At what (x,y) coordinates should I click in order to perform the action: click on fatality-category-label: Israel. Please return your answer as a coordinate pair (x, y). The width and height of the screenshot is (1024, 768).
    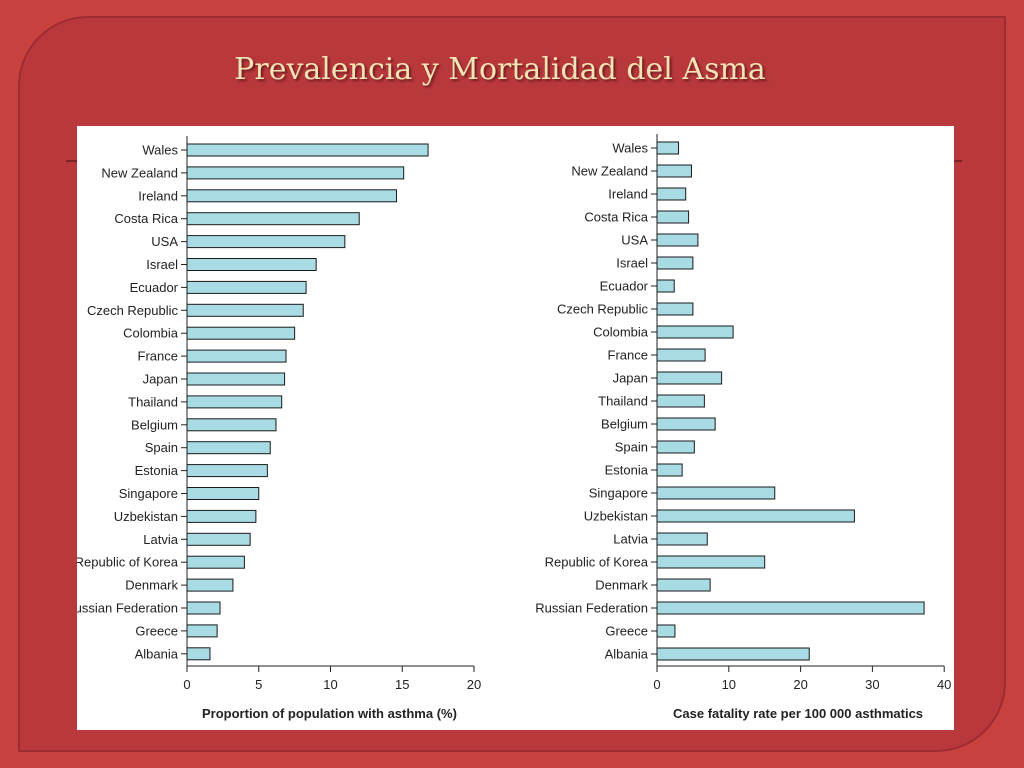
    Looking at the image, I should click on (632, 263).